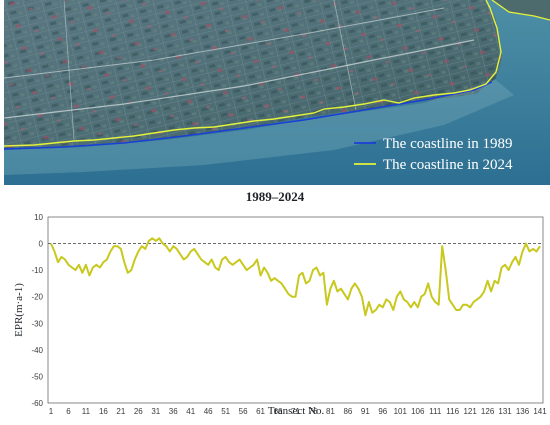 The height and width of the screenshot is (425, 550). Describe the element at coordinates (86, 411) in the screenshot. I see `x-tick-label: 11` at that location.